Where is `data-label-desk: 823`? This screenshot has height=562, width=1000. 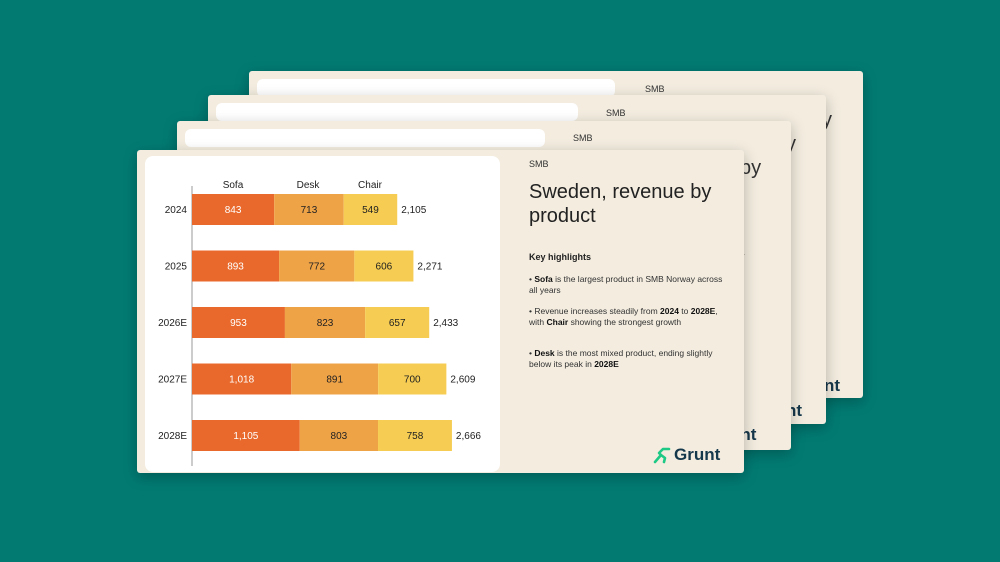 data-label-desk: 823 is located at coordinates (325, 323).